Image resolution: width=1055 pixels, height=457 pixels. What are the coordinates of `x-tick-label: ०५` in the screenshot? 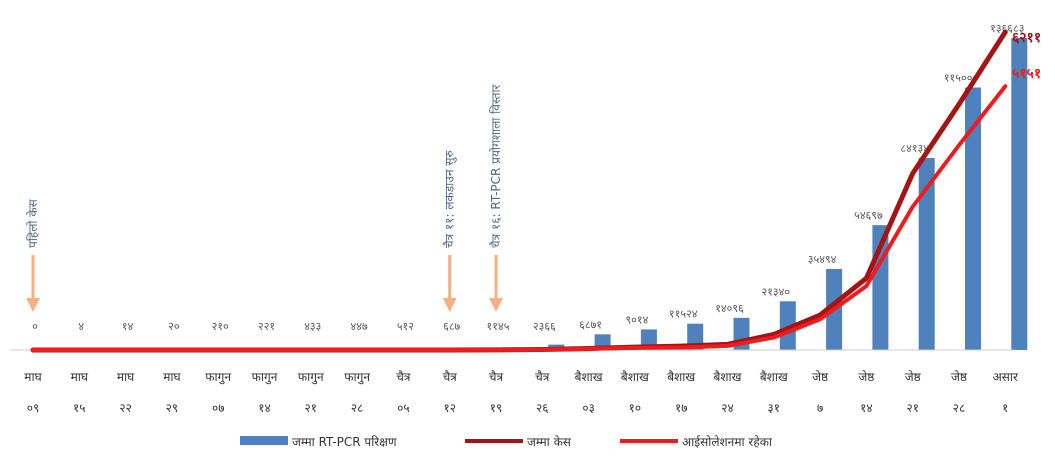 It's located at (403, 408).